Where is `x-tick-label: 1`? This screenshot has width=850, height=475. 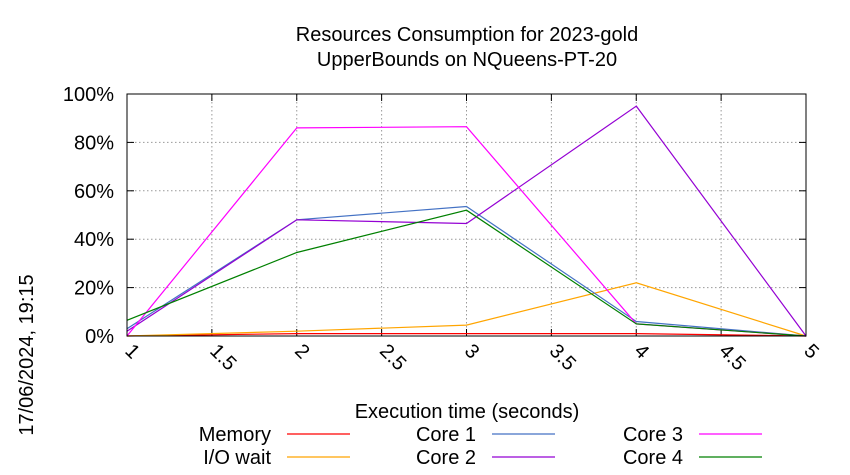
x-tick-label: 1 is located at coordinates (131, 351).